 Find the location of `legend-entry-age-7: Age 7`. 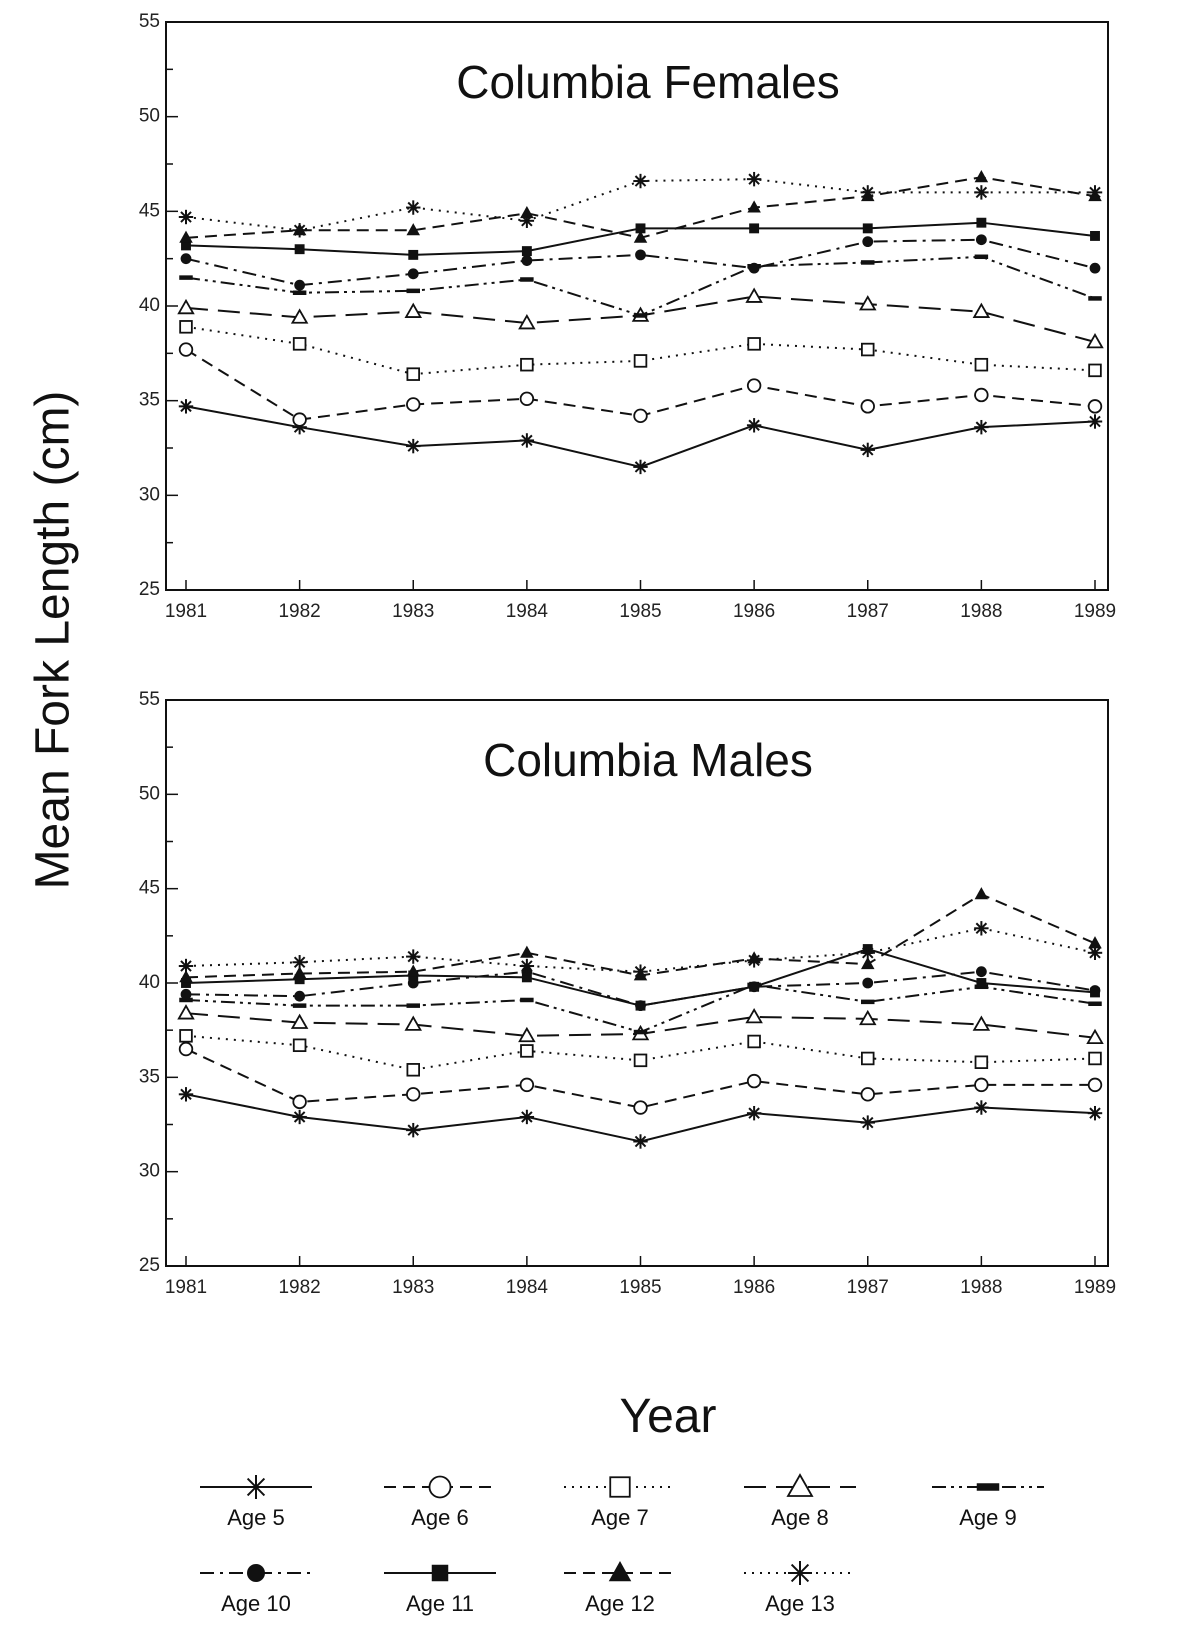

legend-entry-age-7: Age 7 is located at coordinates (620, 1503).